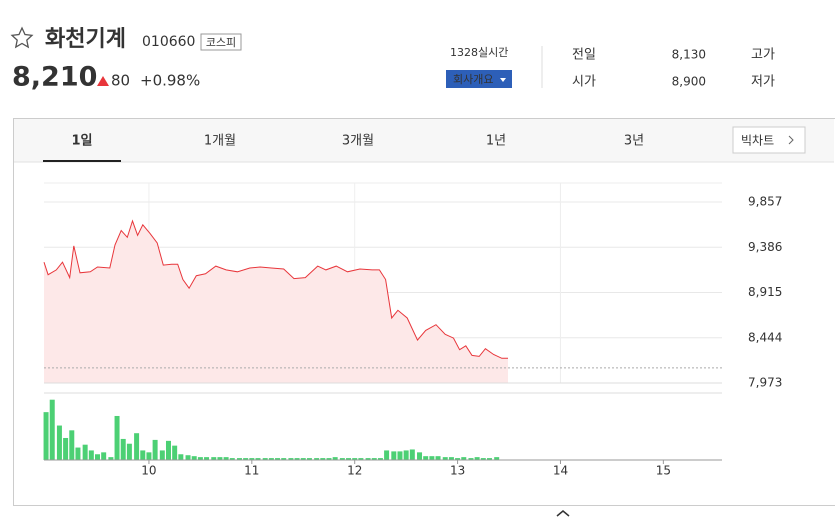 Image resolution: width=835 pixels, height=517 pixels. I want to click on tab: 3년, so click(634, 141).